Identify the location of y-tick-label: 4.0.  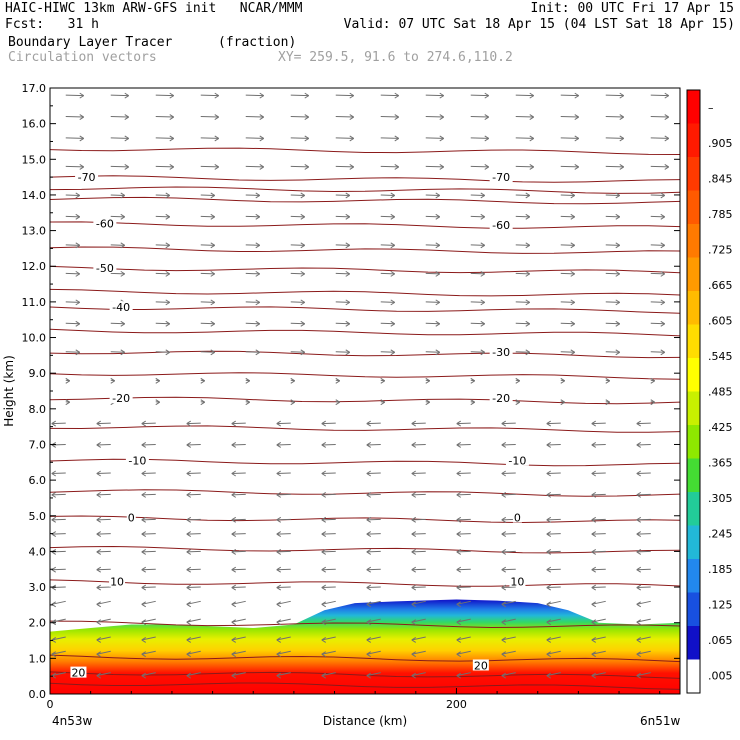
(38, 551).